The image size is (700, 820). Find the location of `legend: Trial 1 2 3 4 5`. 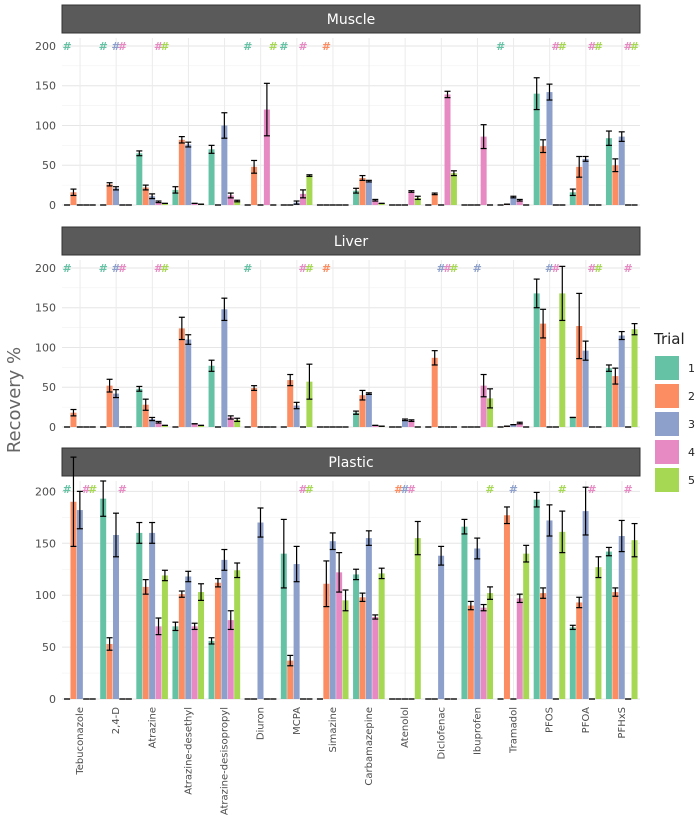

legend: Trial 1 2 3 4 5 is located at coordinates (674, 411).